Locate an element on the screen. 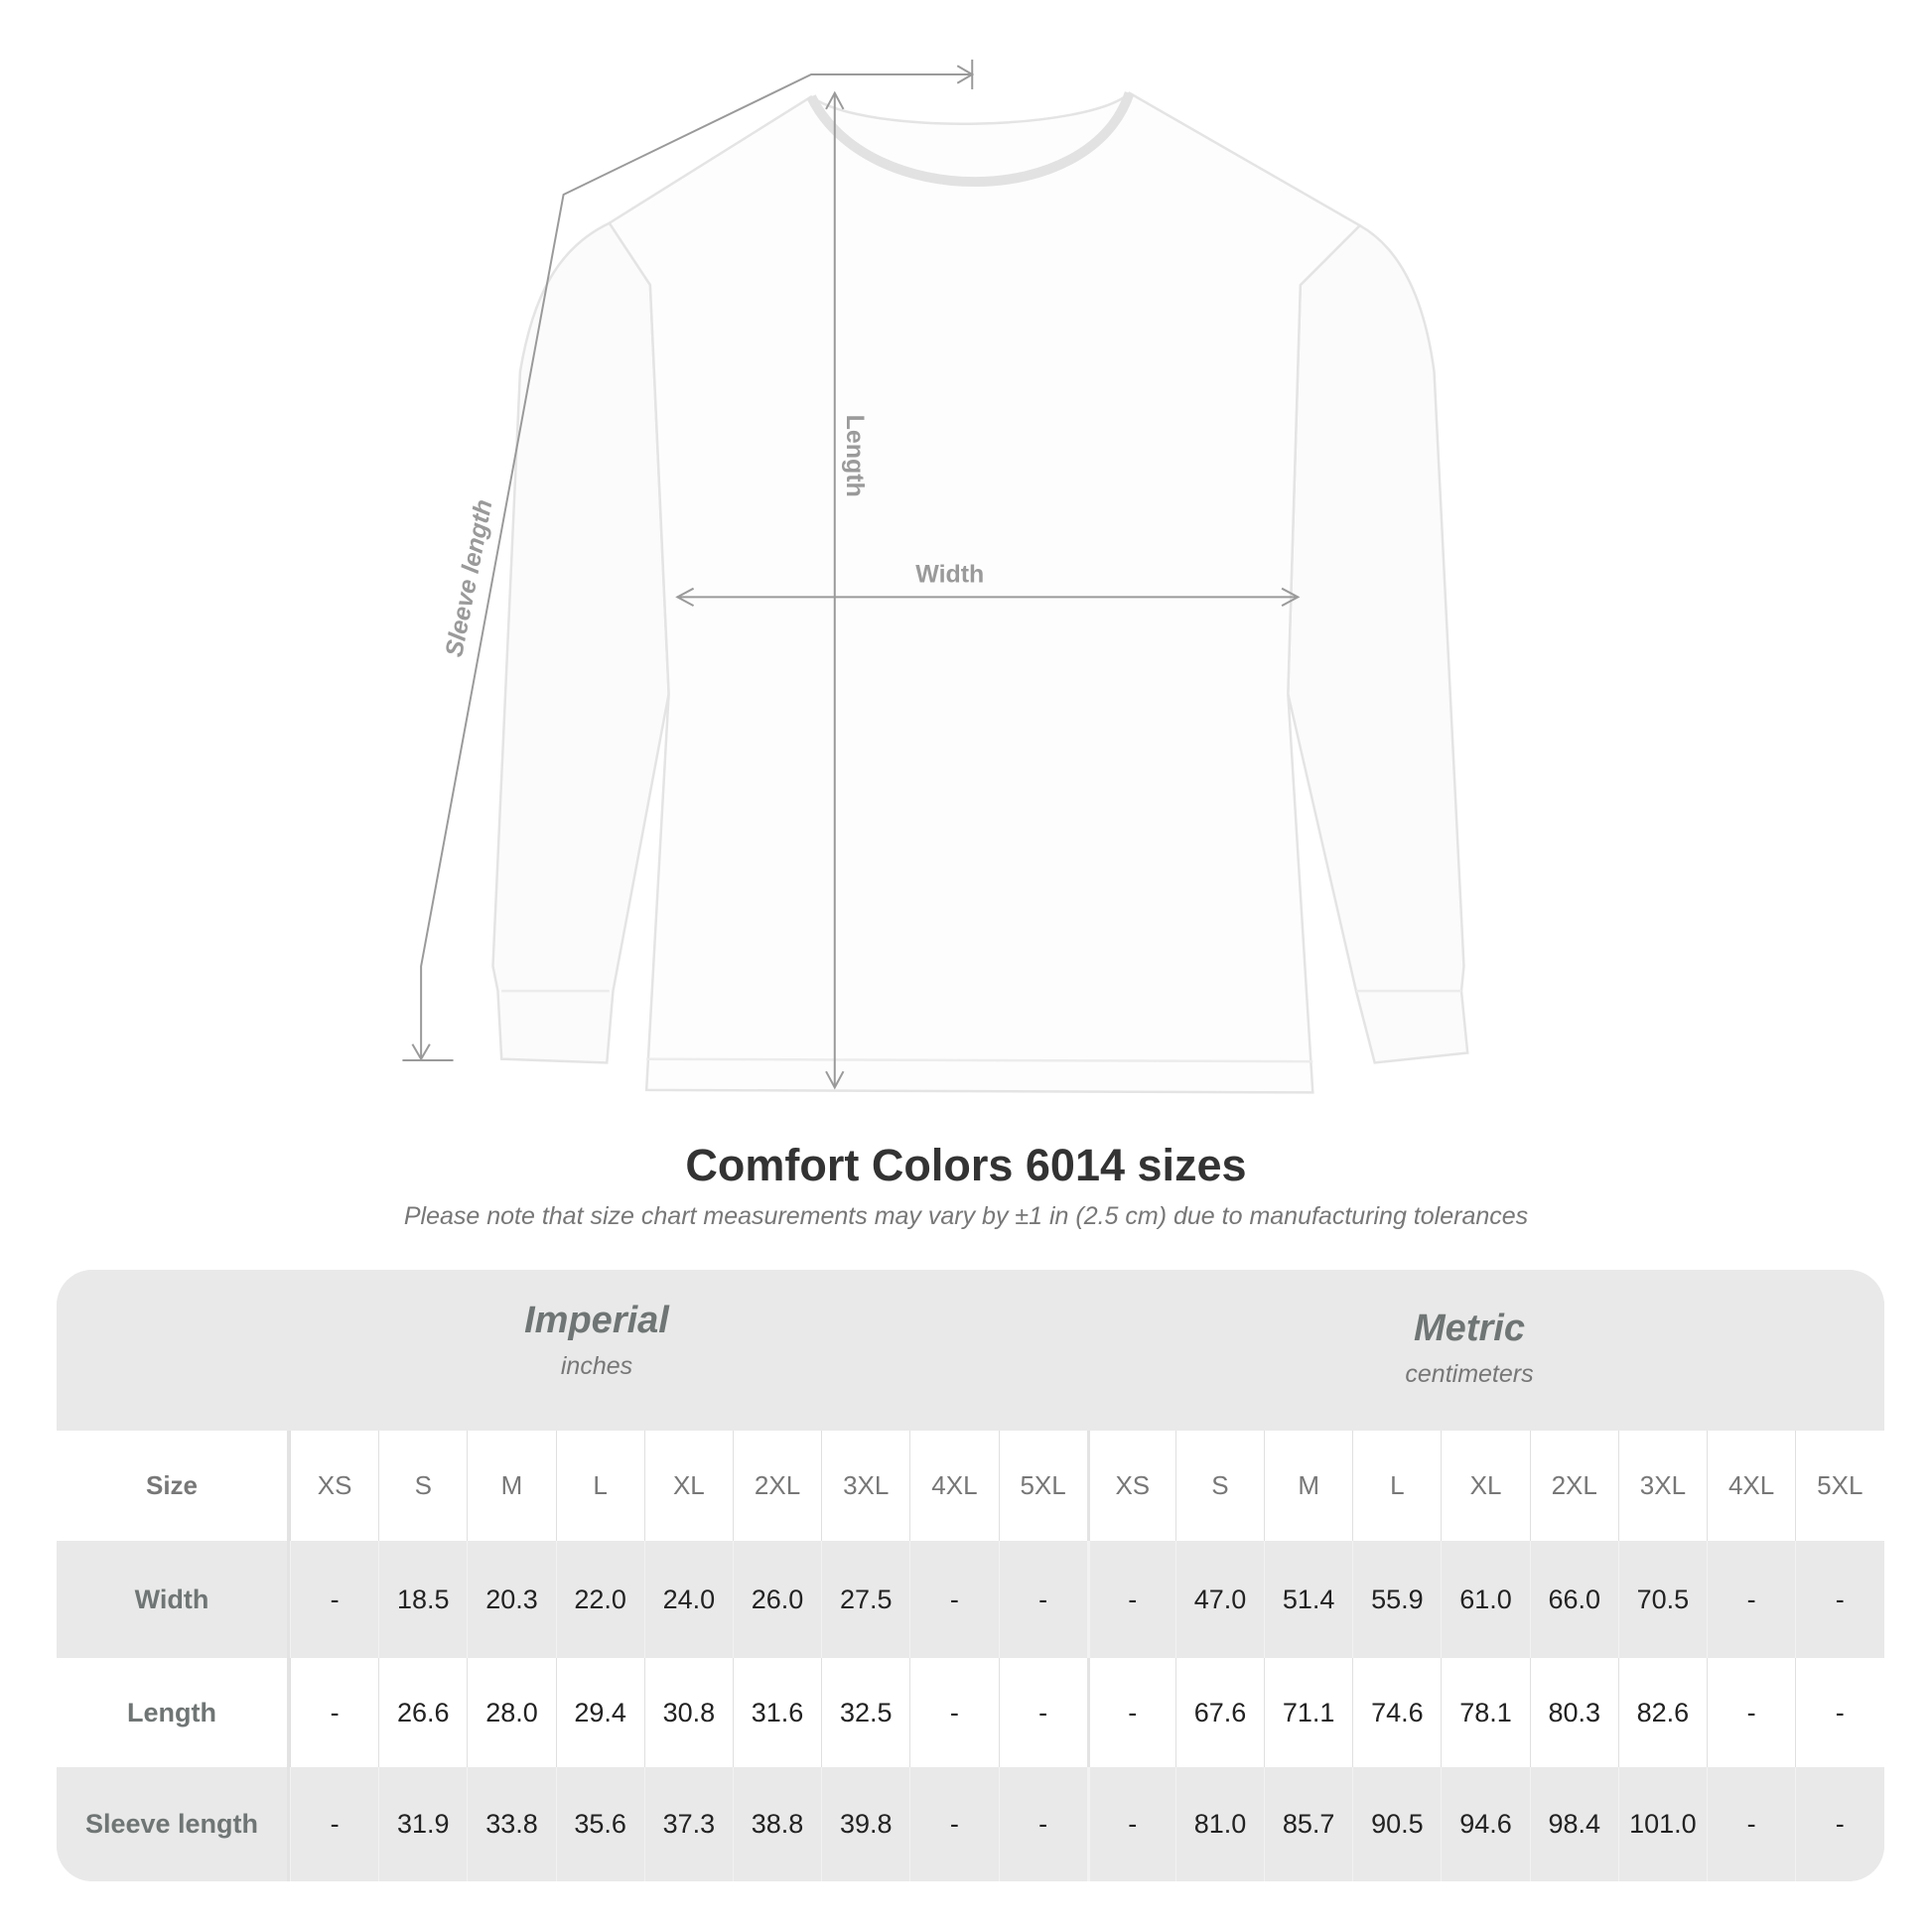 The height and width of the screenshot is (1932, 1932). imperial-size-header: 2XL is located at coordinates (776, 1486).